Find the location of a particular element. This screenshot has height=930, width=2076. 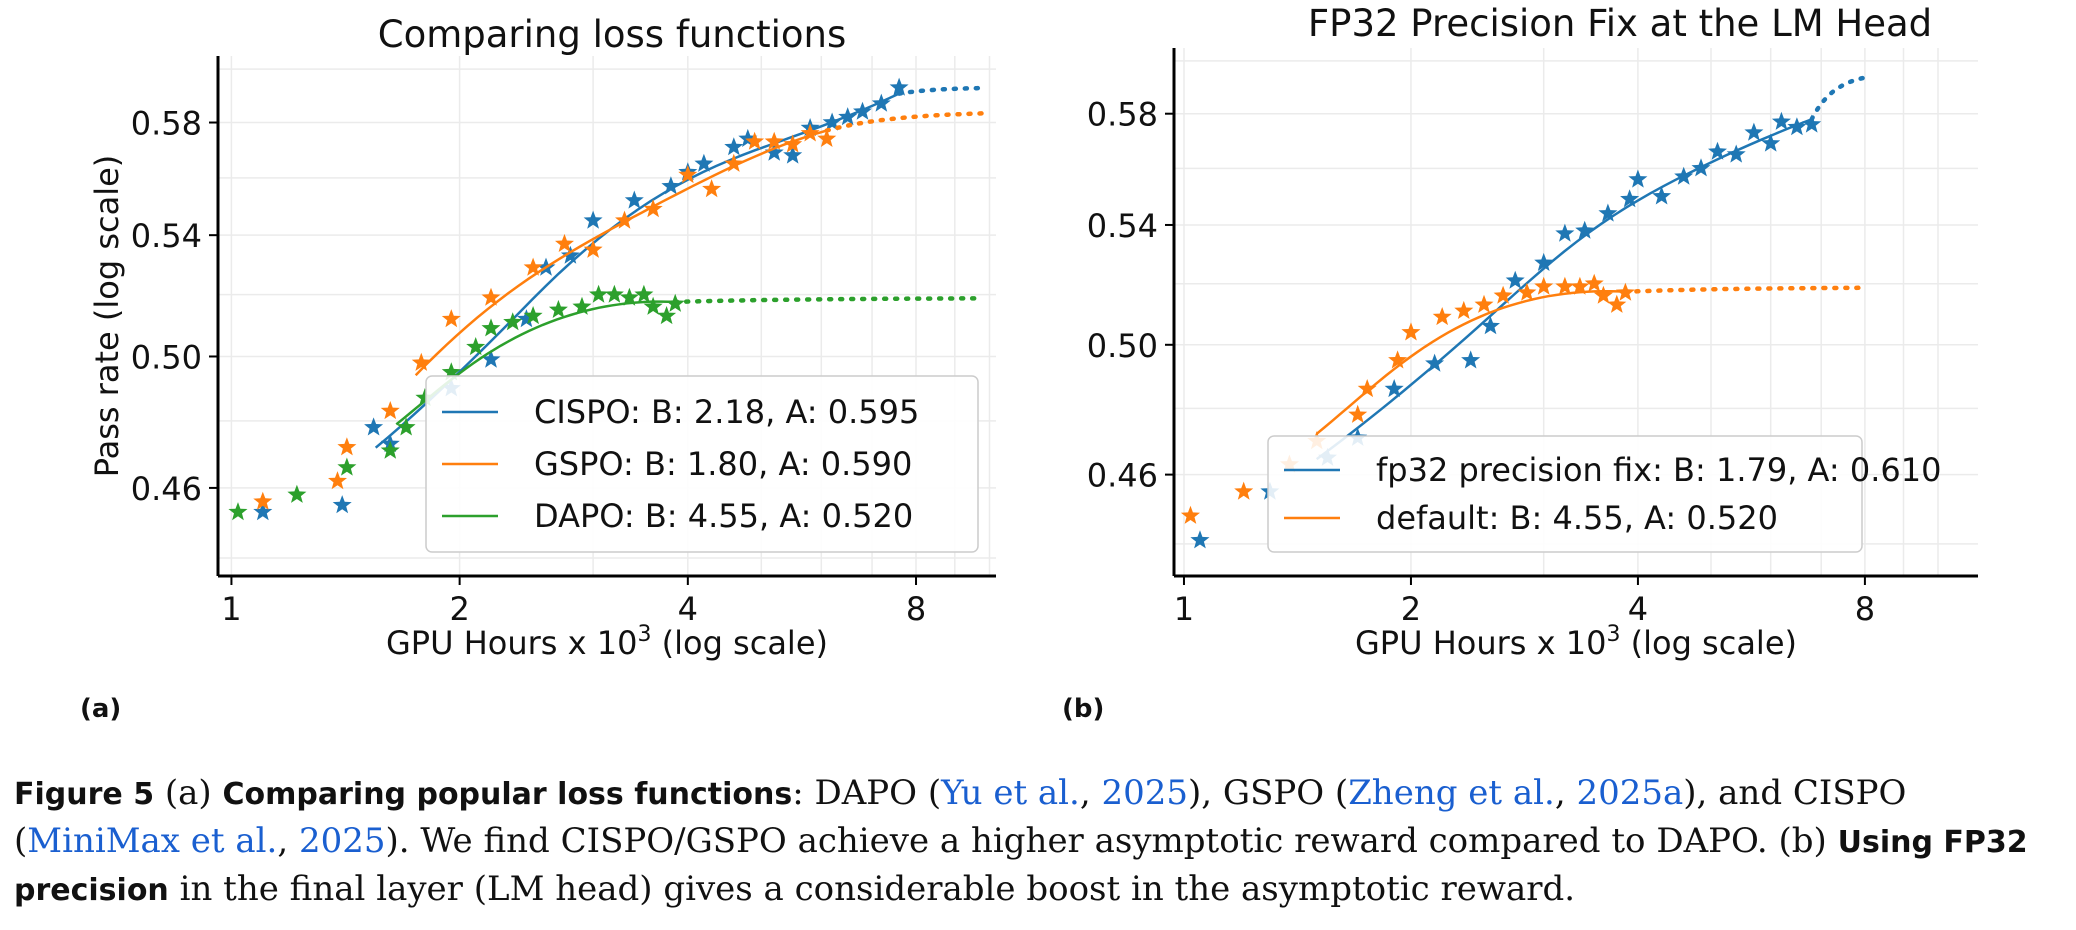

legend-entry-fp32-precision-fix: fp32 precision fix: B: 1.79, A: 0.610 is located at coordinates (1658, 470).